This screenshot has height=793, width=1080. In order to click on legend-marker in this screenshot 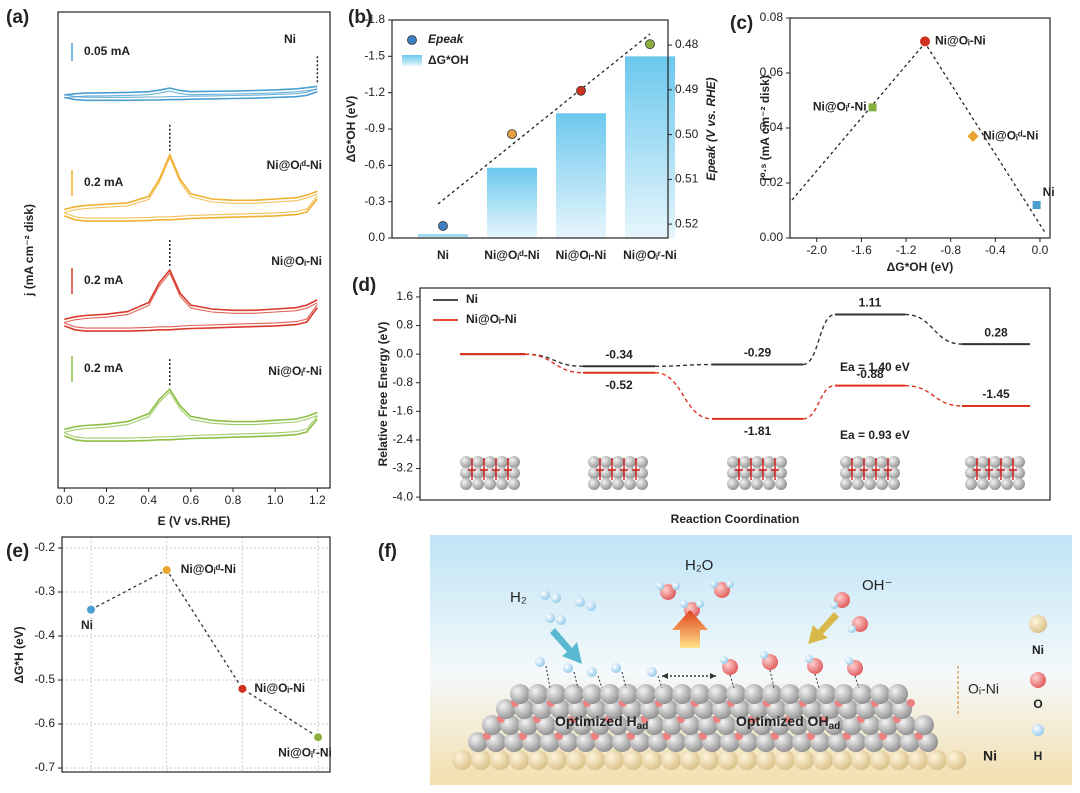, I will do `click(412, 60)`.